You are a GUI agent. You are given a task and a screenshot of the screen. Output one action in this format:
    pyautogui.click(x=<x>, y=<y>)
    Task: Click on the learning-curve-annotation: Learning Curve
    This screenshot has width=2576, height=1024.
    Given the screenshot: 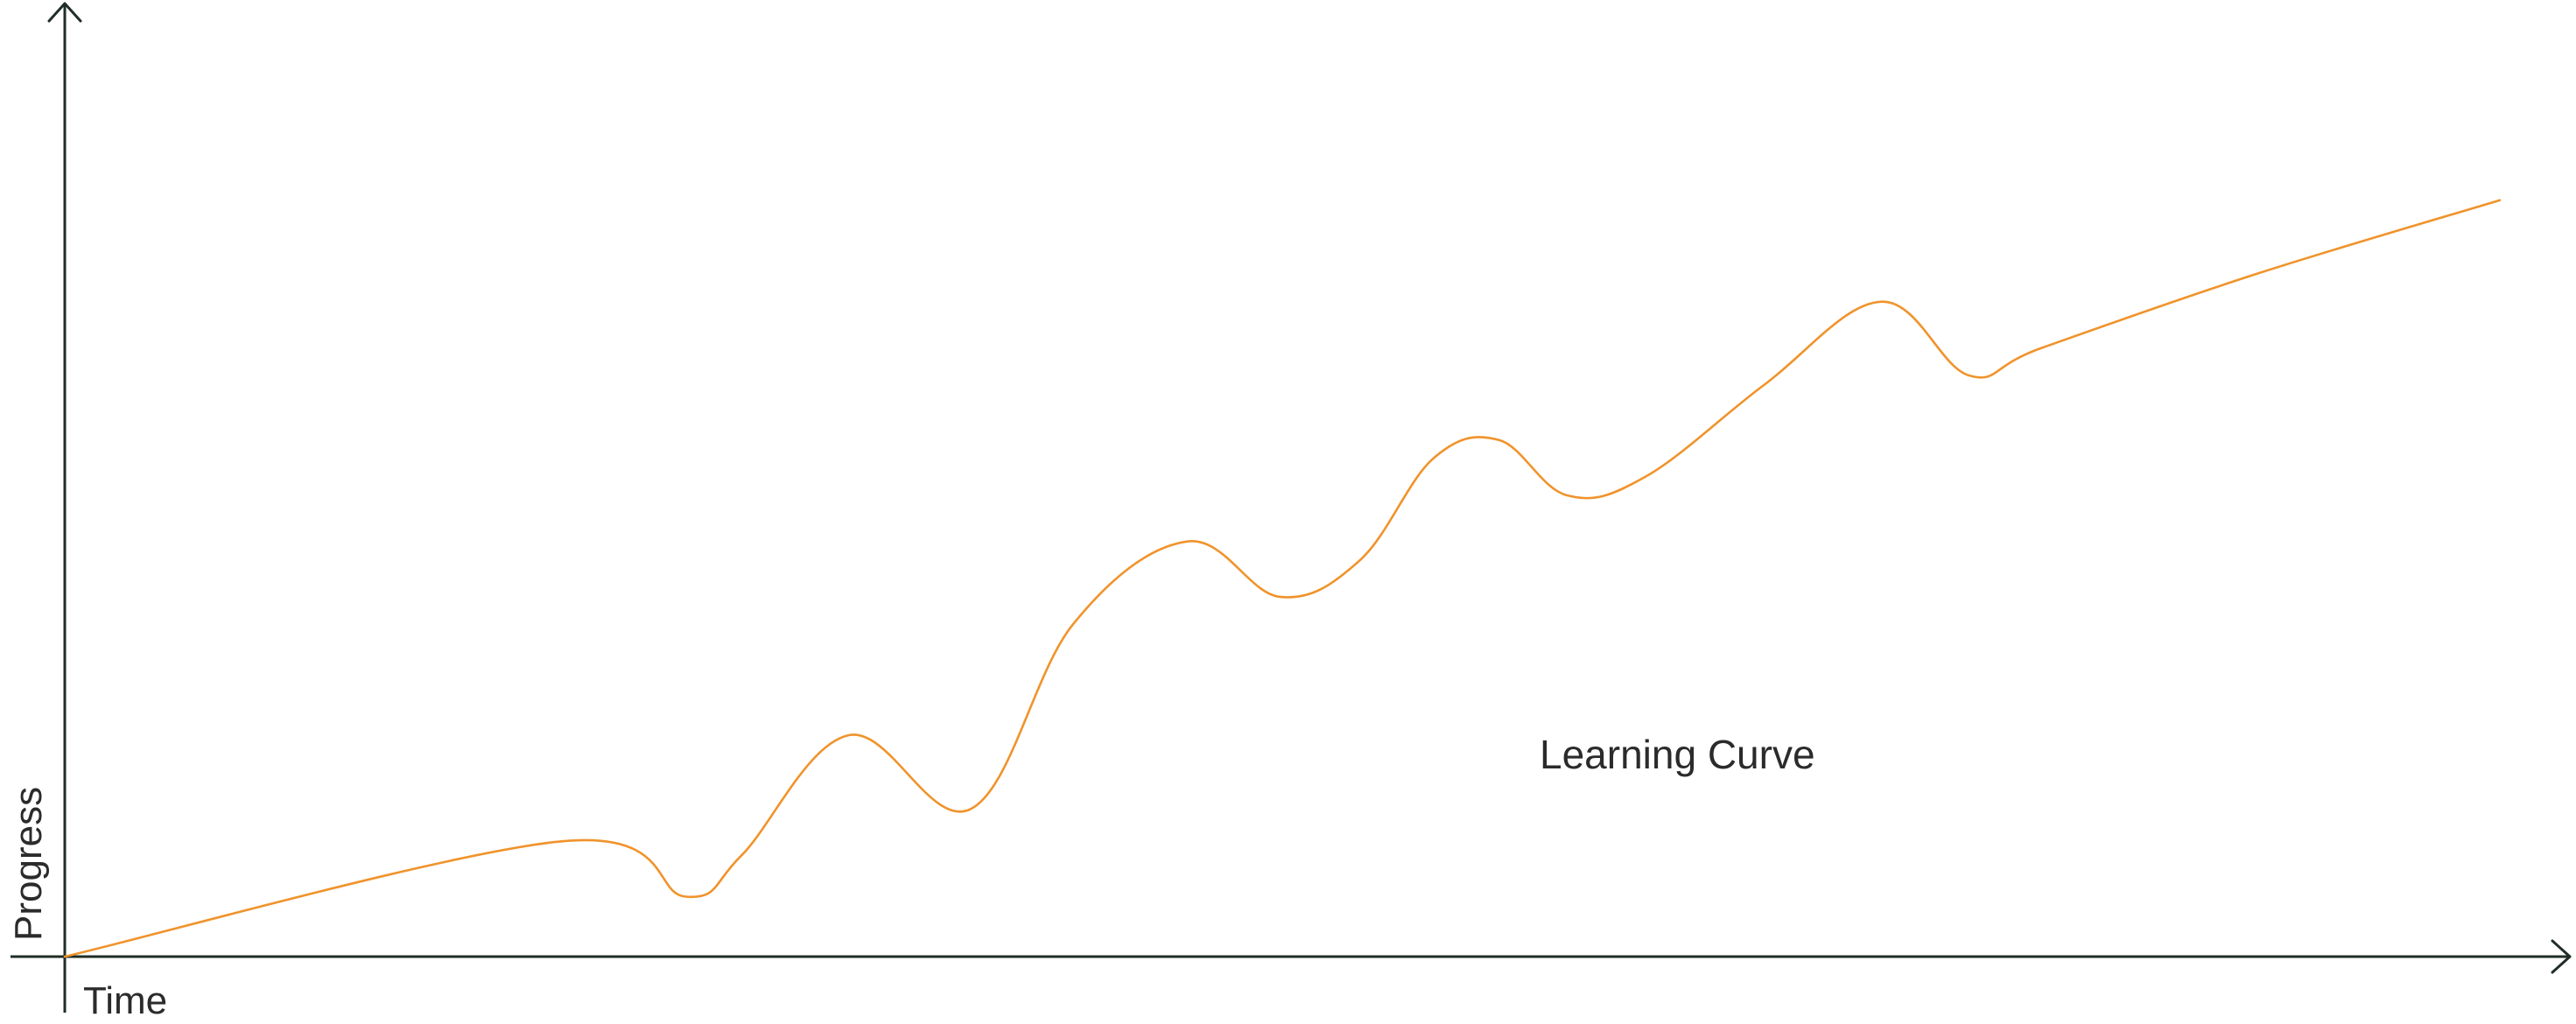 What is the action you would take?
    pyautogui.click(x=1677, y=754)
    